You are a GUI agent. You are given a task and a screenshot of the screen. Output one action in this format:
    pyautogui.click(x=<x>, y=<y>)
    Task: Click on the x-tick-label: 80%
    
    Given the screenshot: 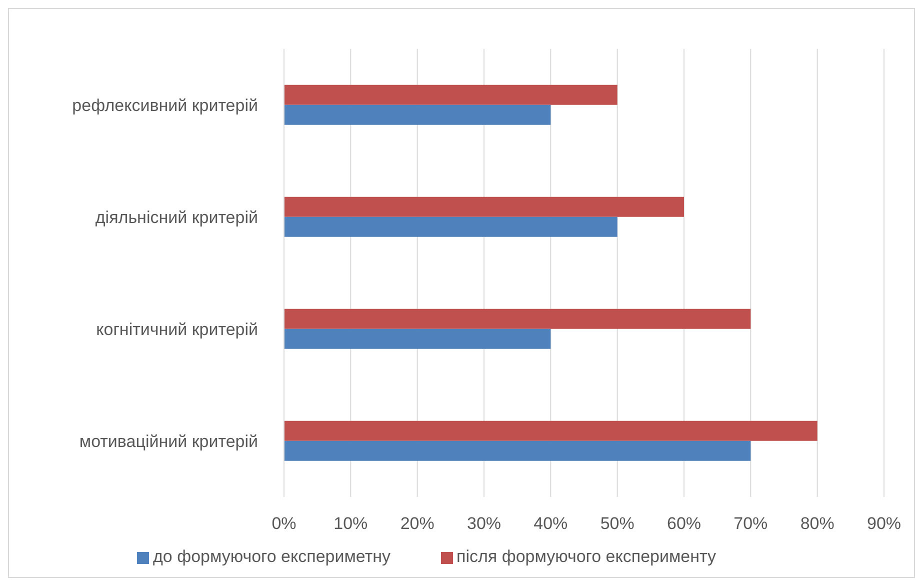 What is the action you would take?
    pyautogui.click(x=817, y=524)
    